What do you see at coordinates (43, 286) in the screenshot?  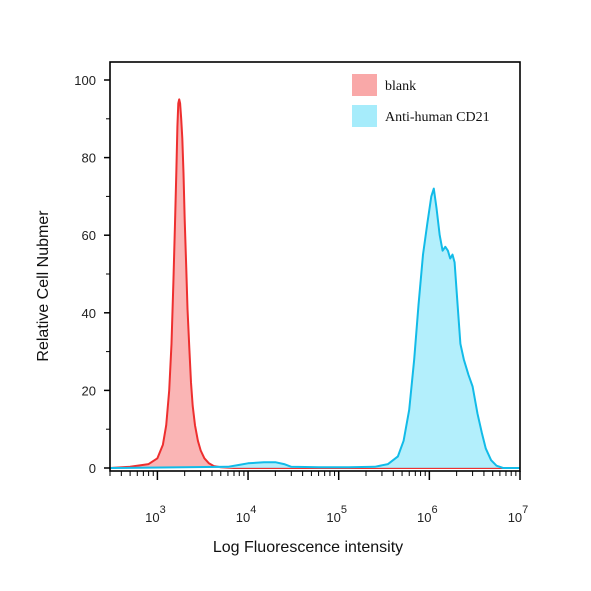 I see `y-axis-title: Relative Cell Nubmer` at bounding box center [43, 286].